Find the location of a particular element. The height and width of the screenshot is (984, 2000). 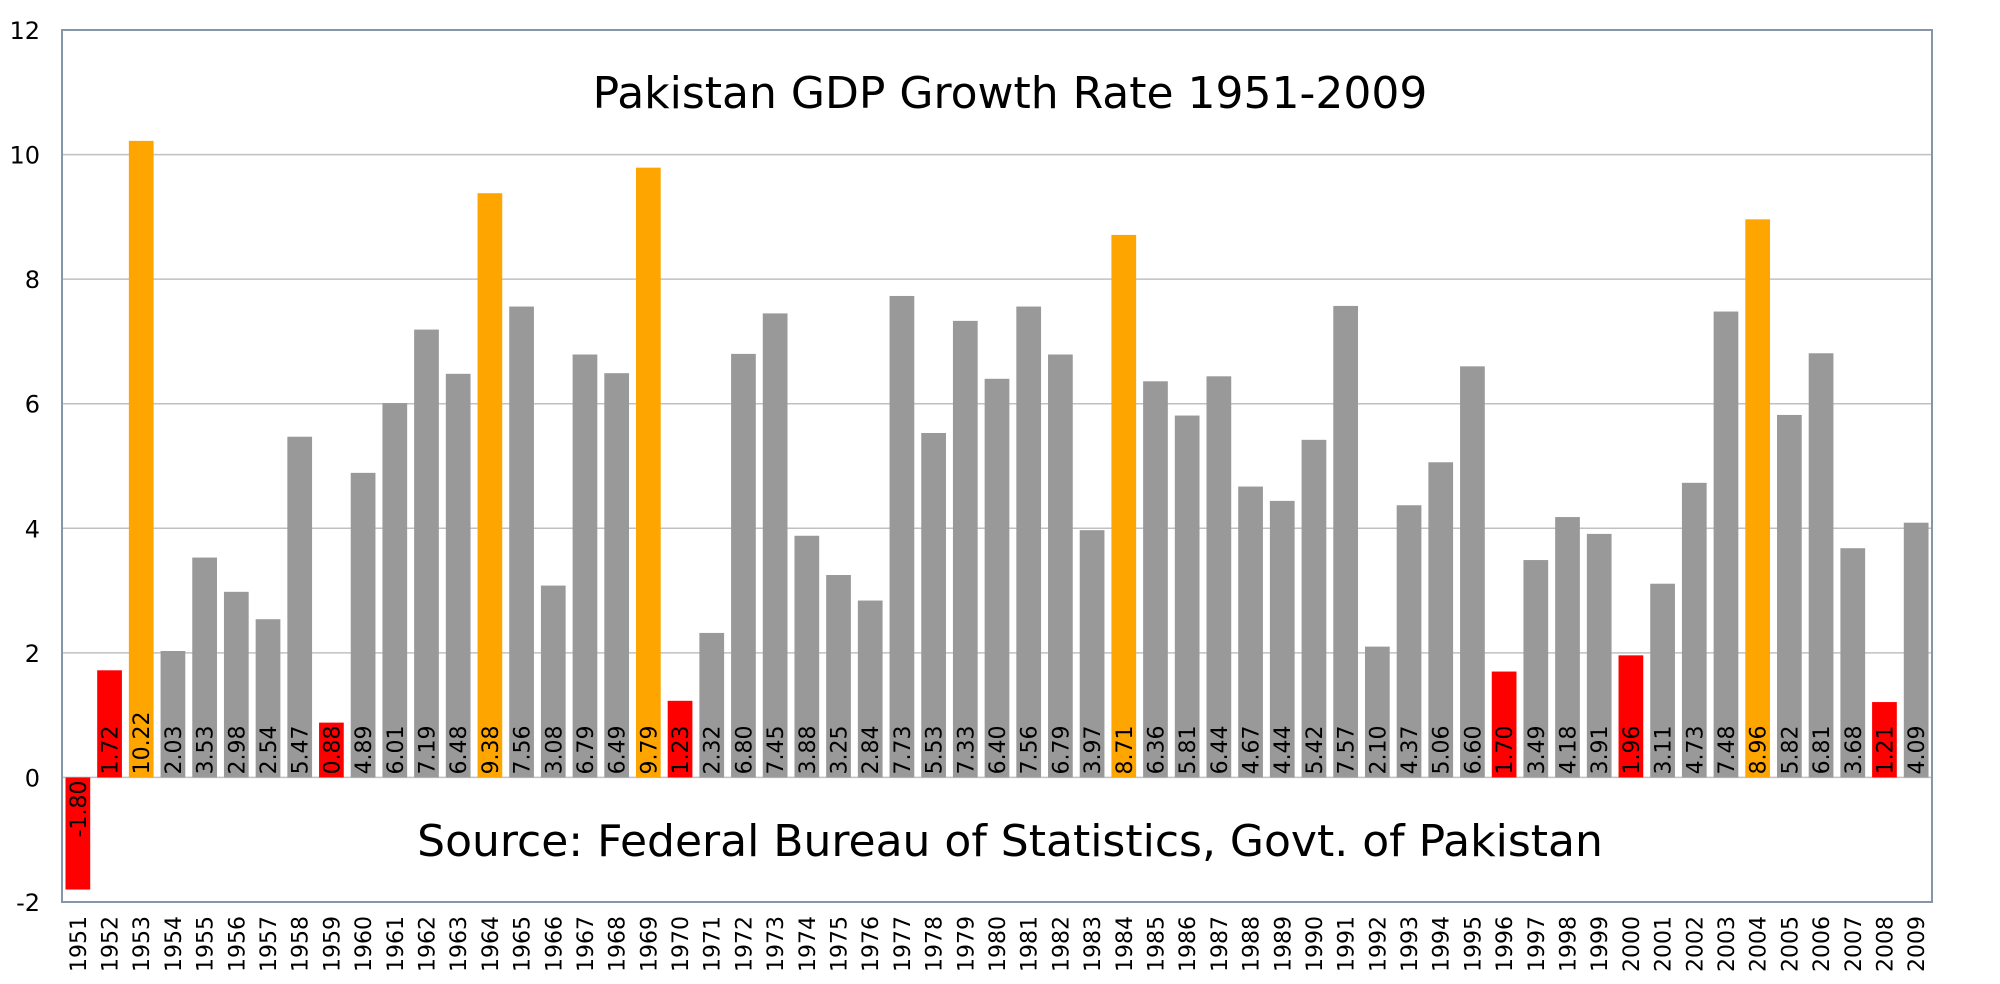

x-tick-label: 2001 is located at coordinates (1664, 944).